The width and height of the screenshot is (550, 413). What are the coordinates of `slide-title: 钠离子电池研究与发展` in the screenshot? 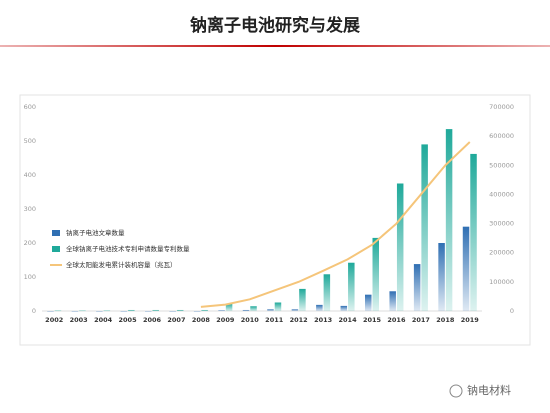 It's located at (275, 25).